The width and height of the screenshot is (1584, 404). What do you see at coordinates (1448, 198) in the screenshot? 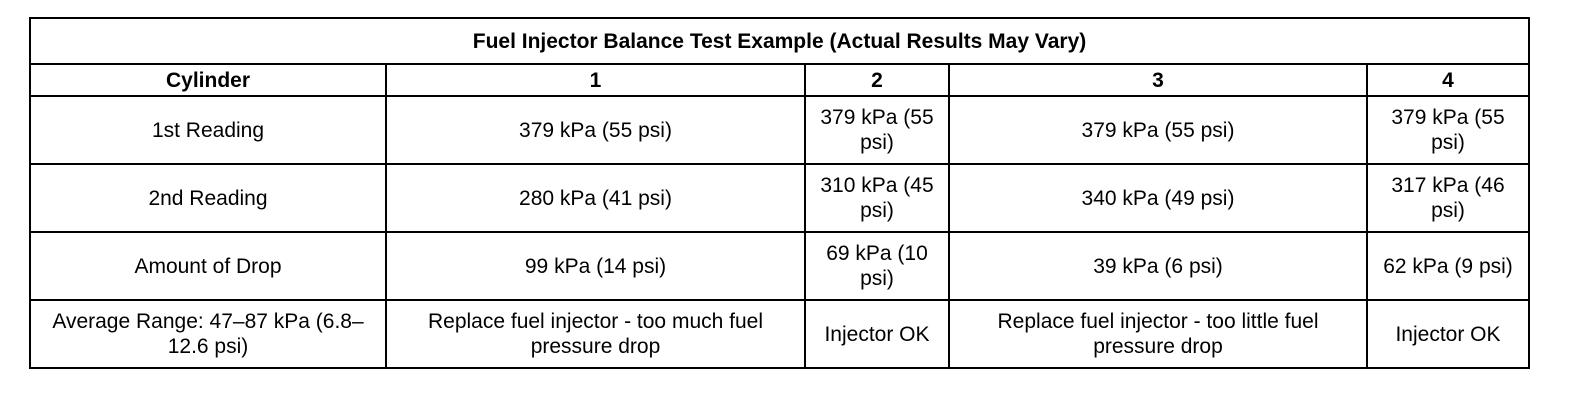
I see `table-cell: 317 kPa (46 psi)` at bounding box center [1448, 198].